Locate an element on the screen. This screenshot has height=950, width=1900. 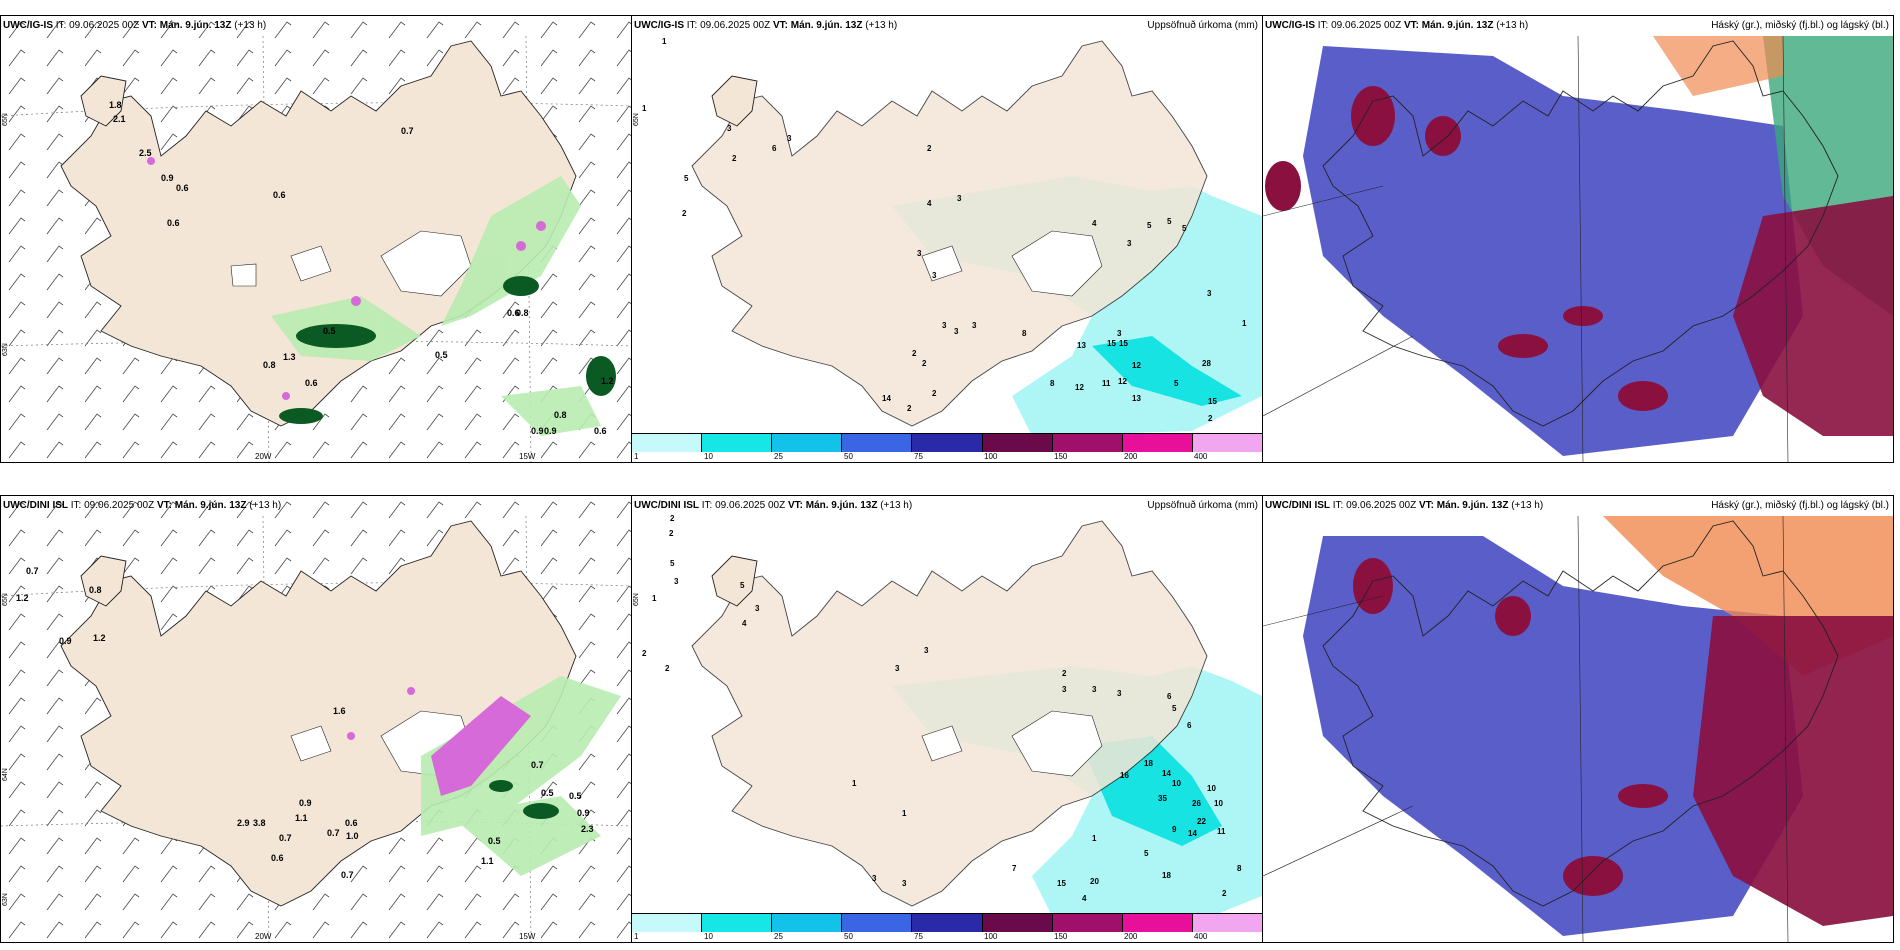
lon-label: 20W is located at coordinates (263, 936).